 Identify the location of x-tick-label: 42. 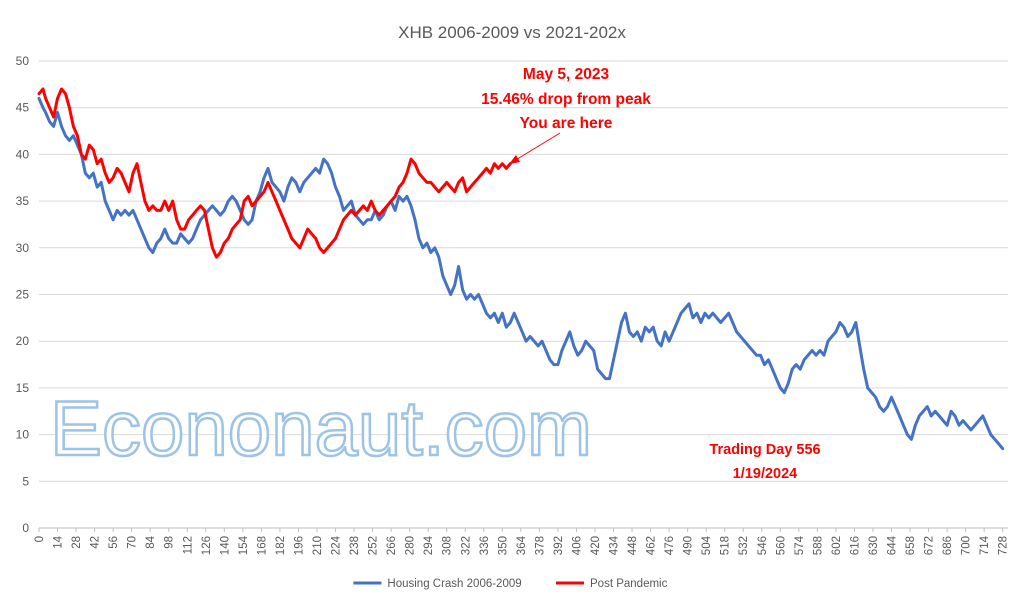
(96, 542).